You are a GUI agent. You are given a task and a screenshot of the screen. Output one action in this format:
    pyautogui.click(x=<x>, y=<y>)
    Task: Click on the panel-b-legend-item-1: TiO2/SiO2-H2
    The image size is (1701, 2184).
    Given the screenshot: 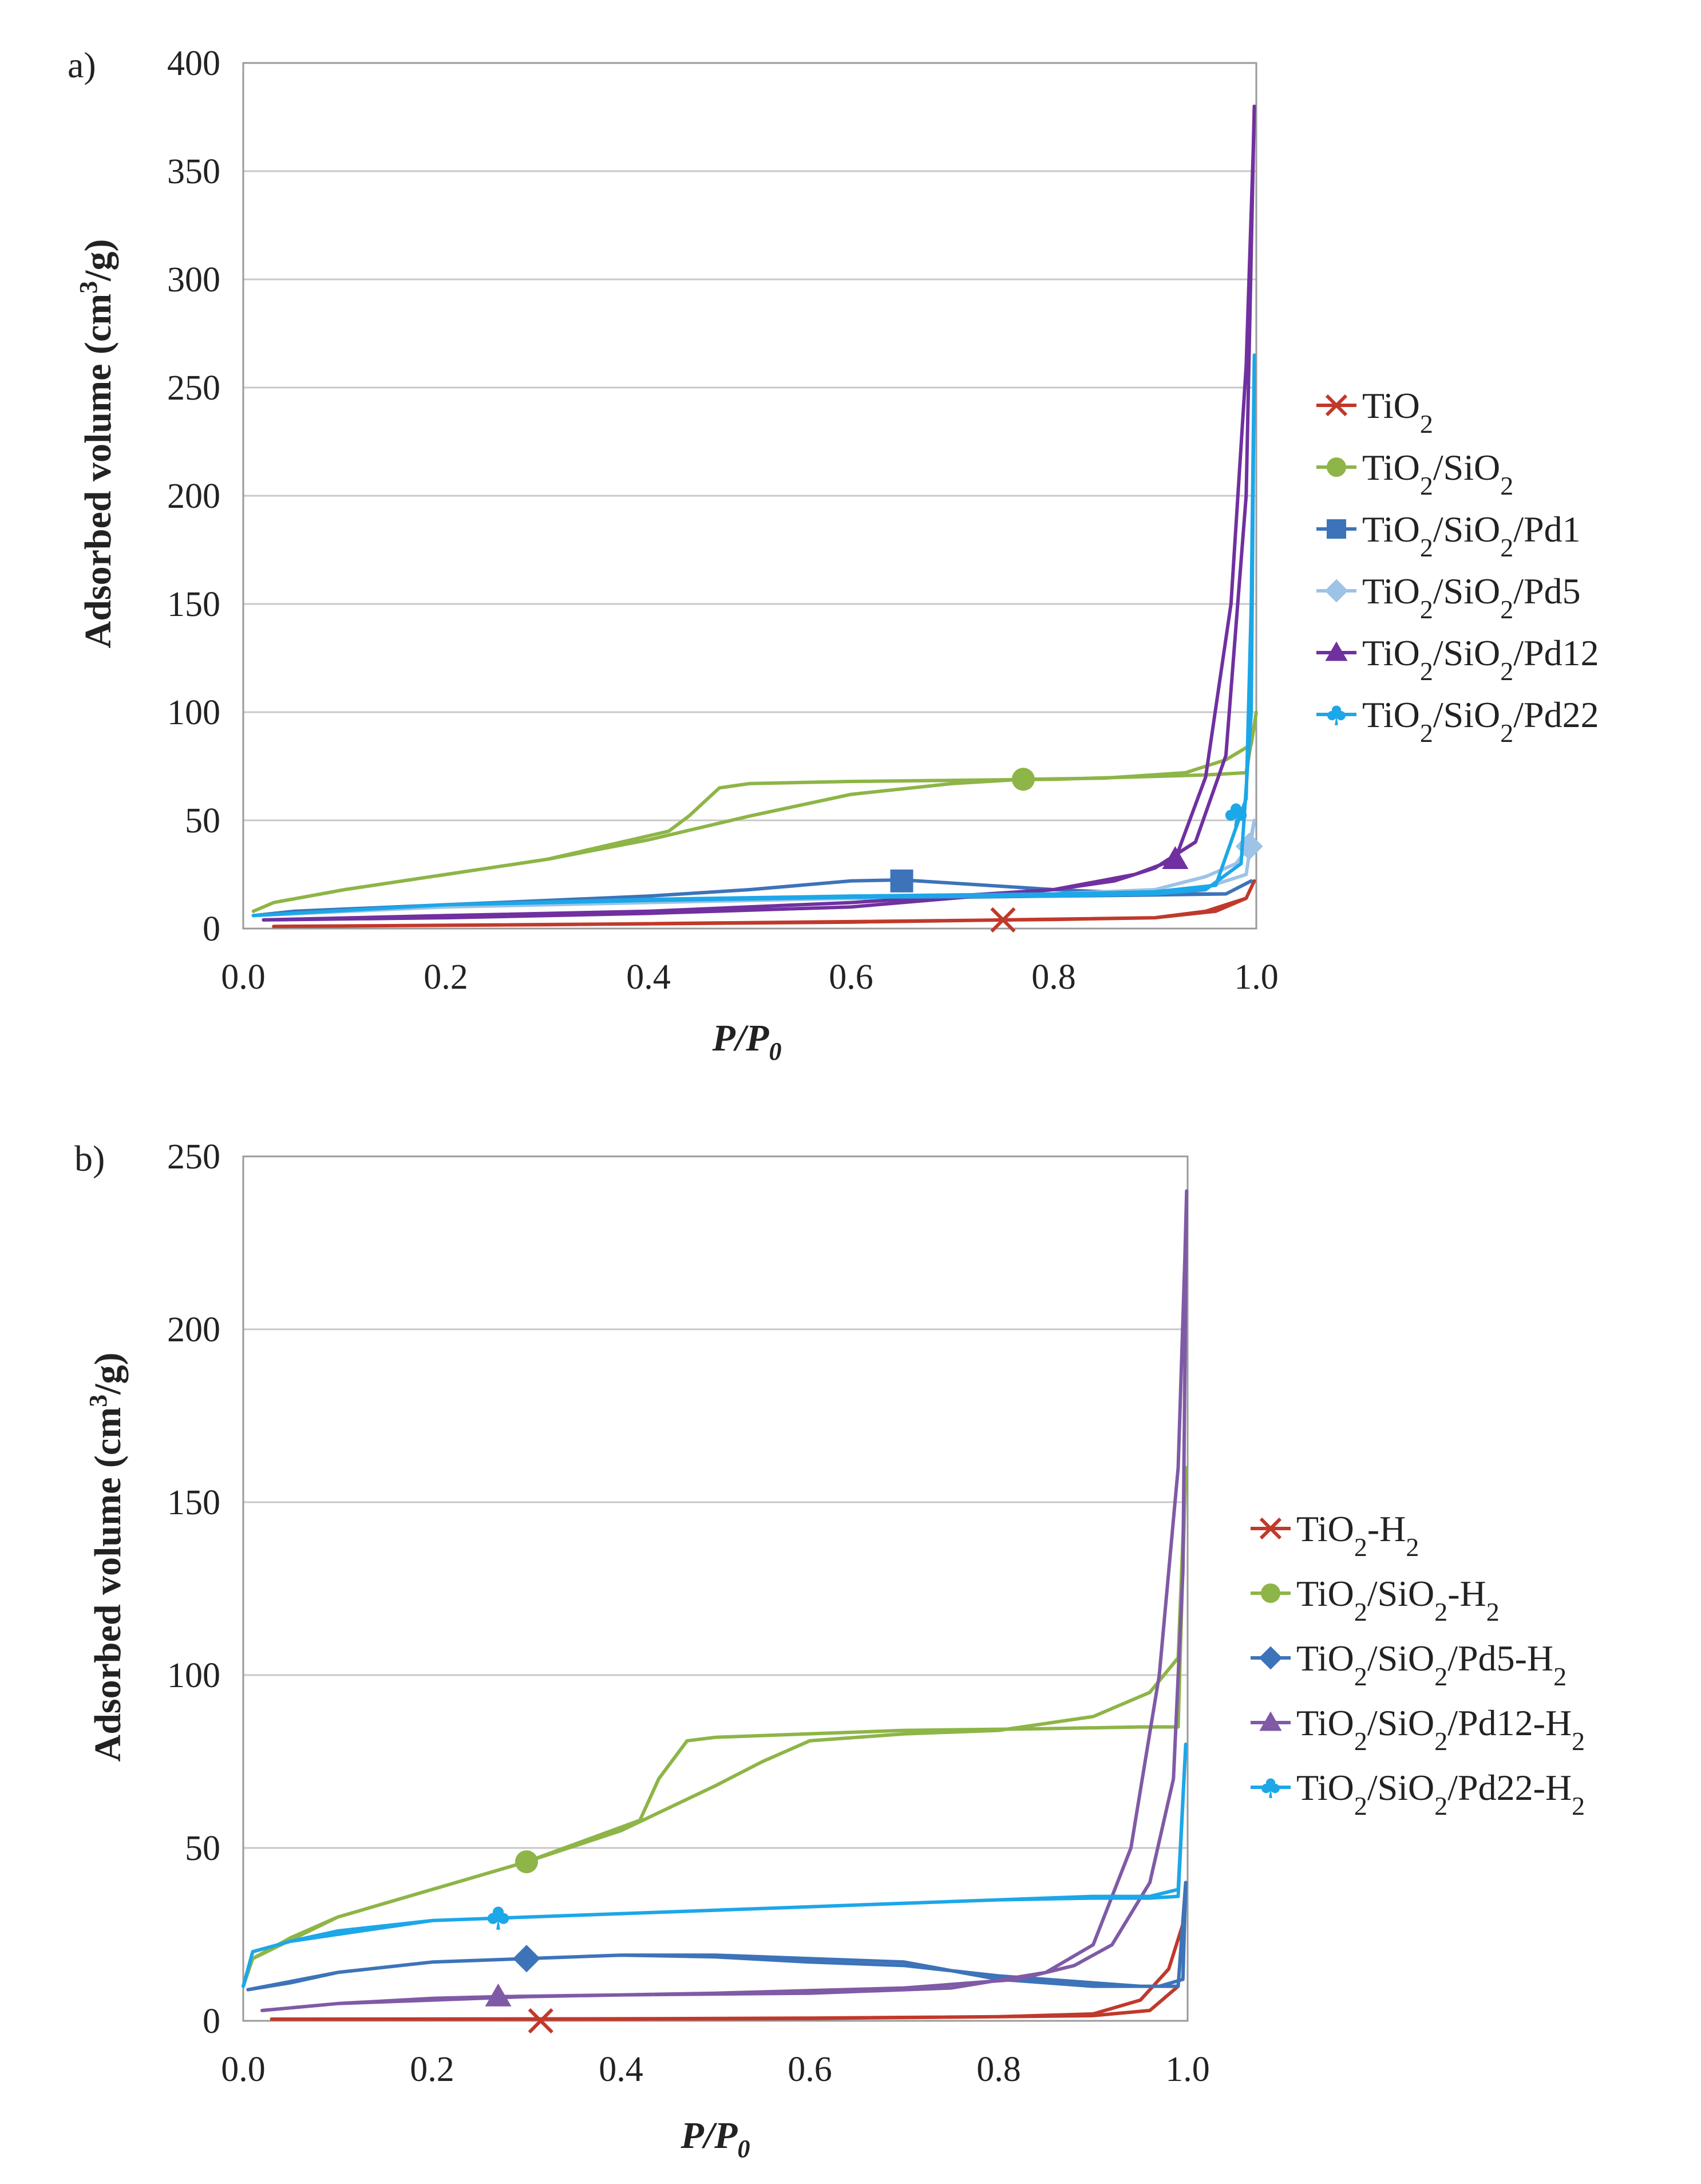 What is the action you would take?
    pyautogui.click(x=1375, y=1599)
    